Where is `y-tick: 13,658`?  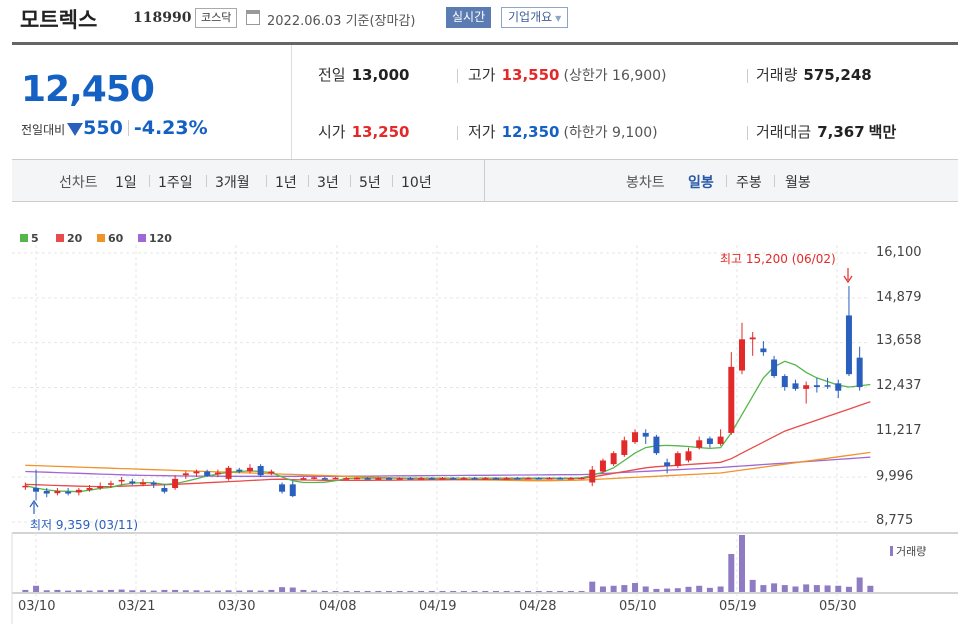 y-tick: 13,658 is located at coordinates (899, 340).